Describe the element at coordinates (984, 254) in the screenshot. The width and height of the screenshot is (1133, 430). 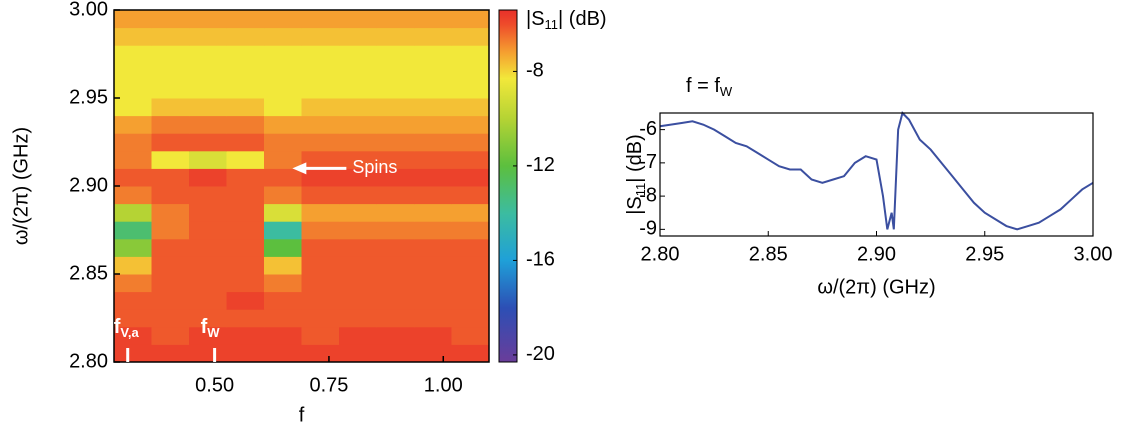
I see `x-tick-label: 2.95` at that location.